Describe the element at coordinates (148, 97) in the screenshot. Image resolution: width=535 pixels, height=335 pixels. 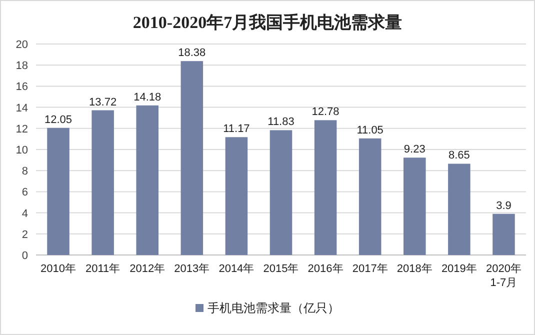
I see `data-label: 14.18` at that location.